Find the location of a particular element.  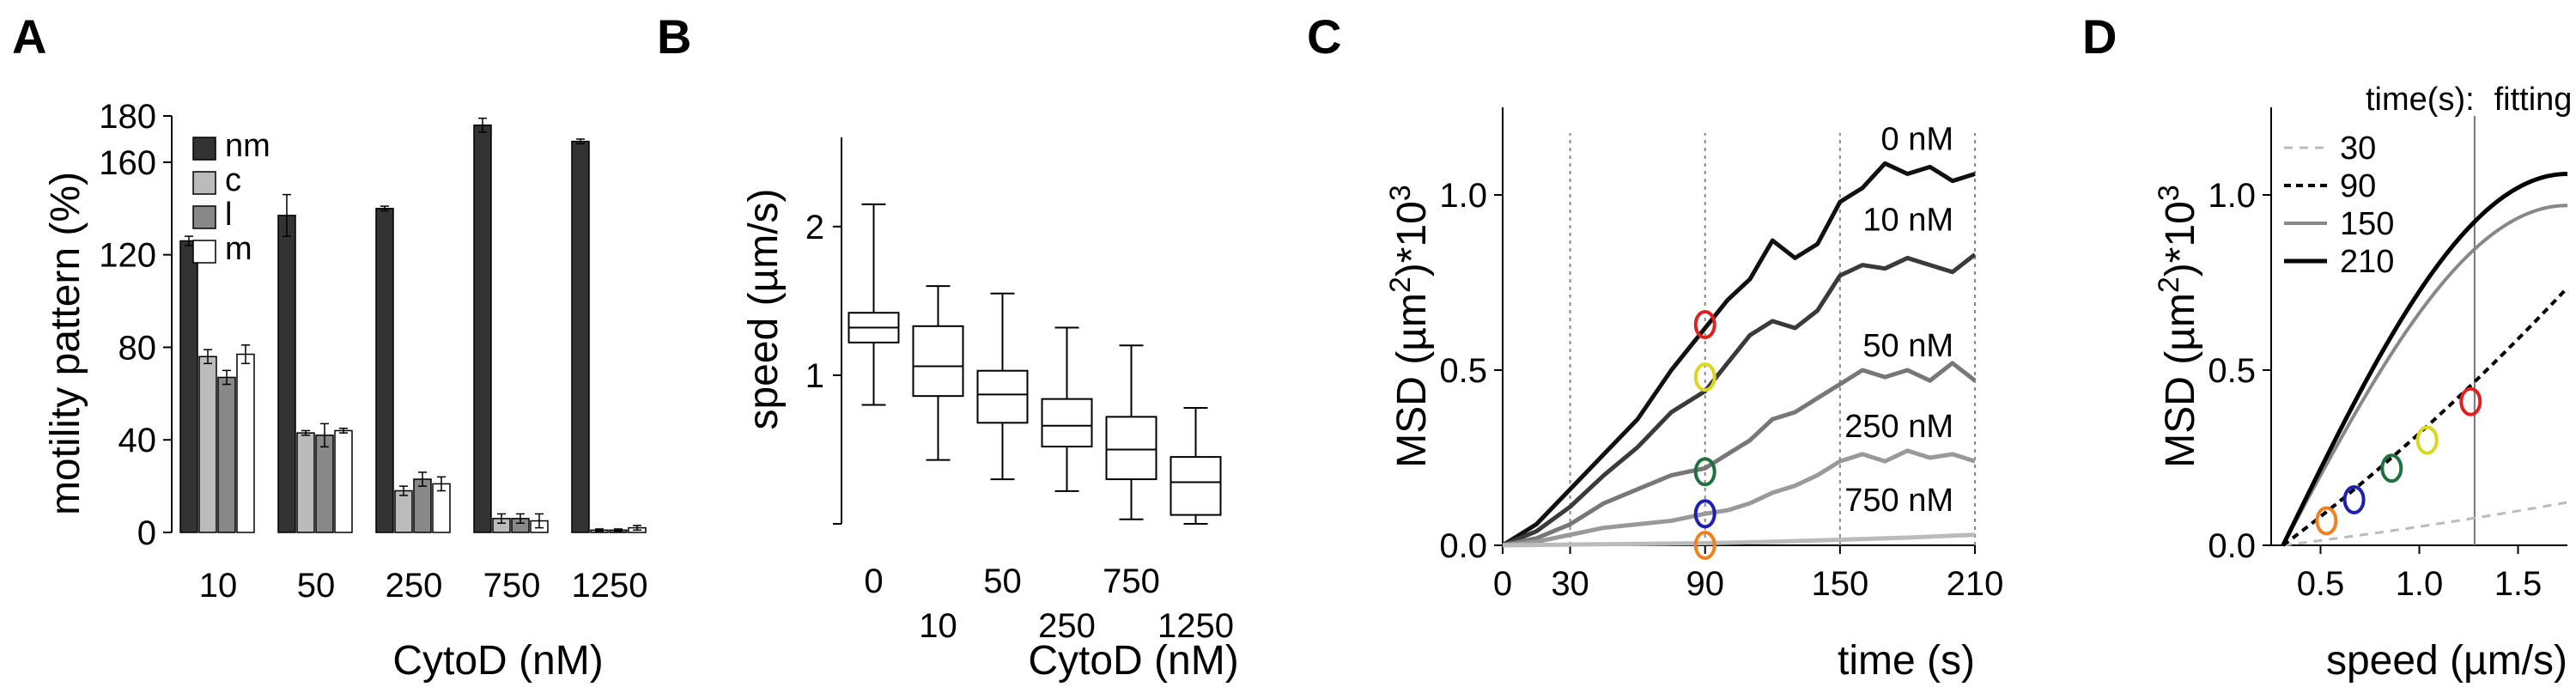

panel-c-series-label: 750 nM is located at coordinates (1899, 501).